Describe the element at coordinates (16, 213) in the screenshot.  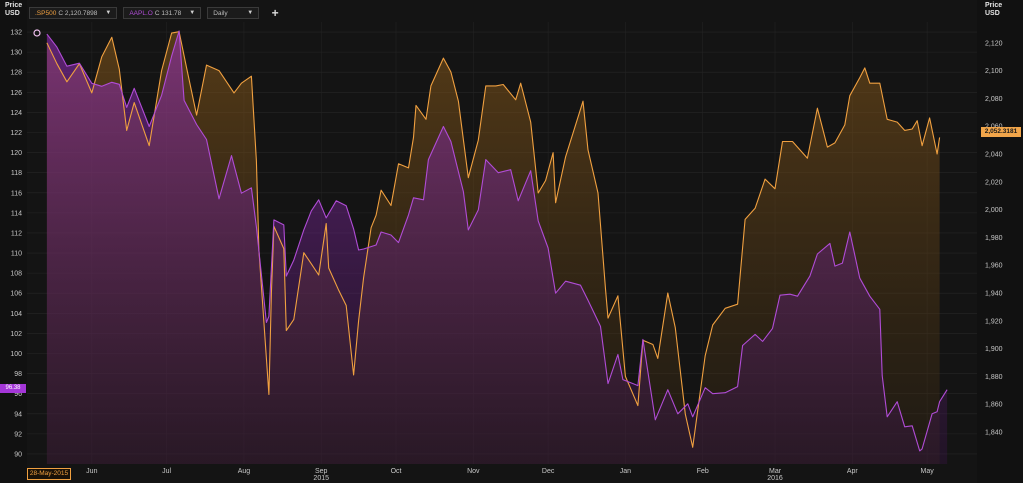
I see `left-tick-label: 114` at that location.